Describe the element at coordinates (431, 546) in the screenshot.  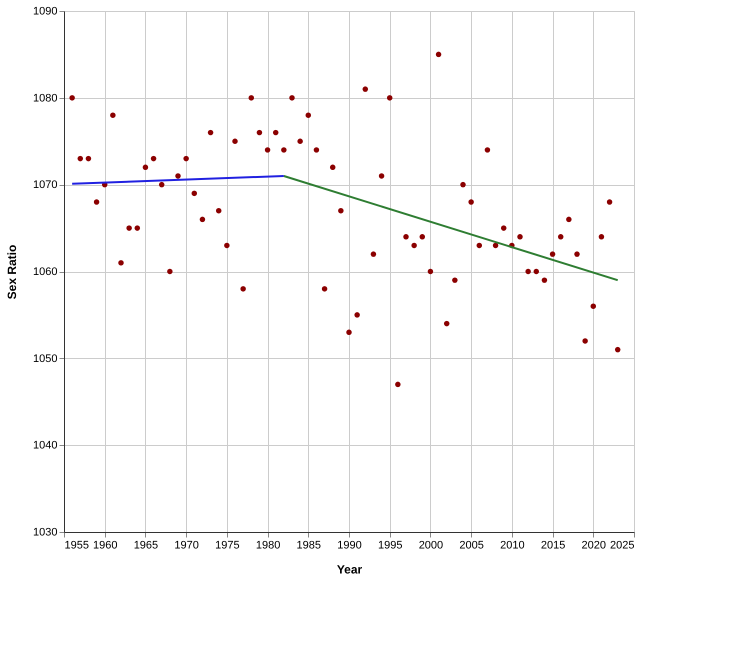
I see `x-tick-label: 2000` at that location.